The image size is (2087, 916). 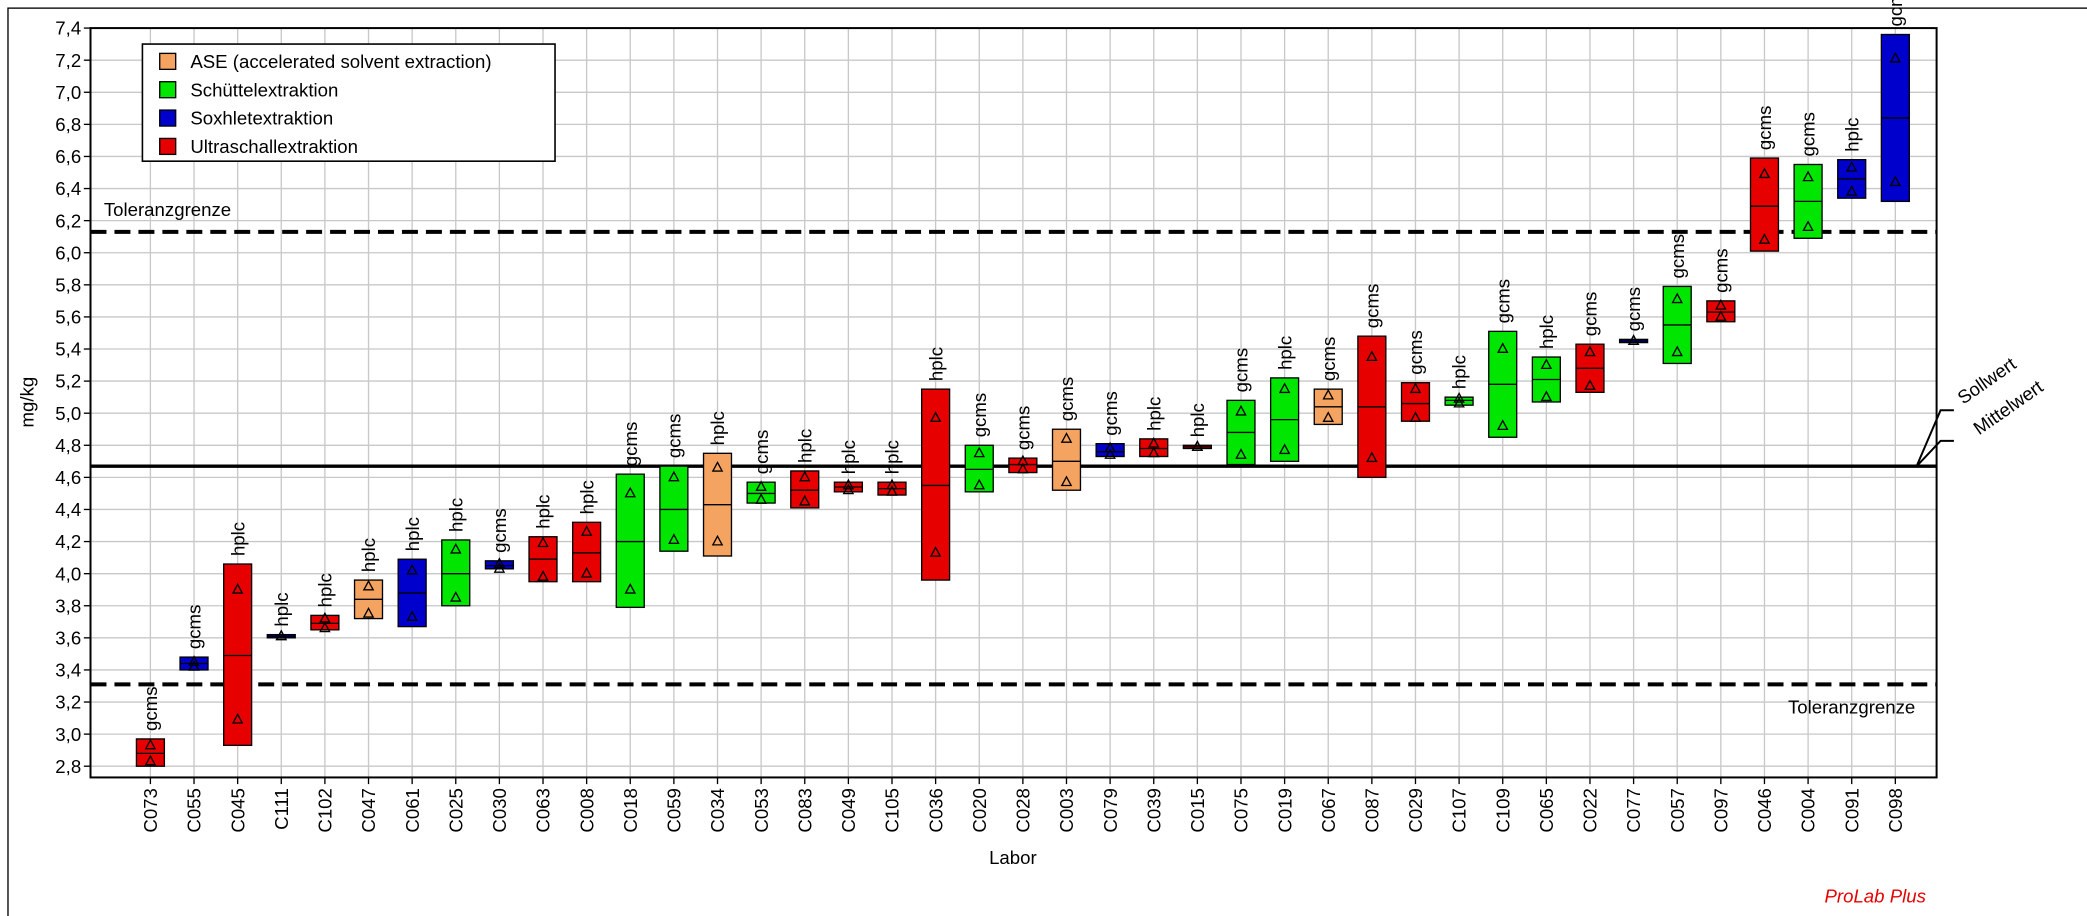 What do you see at coordinates (1197, 810) in the screenshot?
I see `x-tick-label: C015` at bounding box center [1197, 810].